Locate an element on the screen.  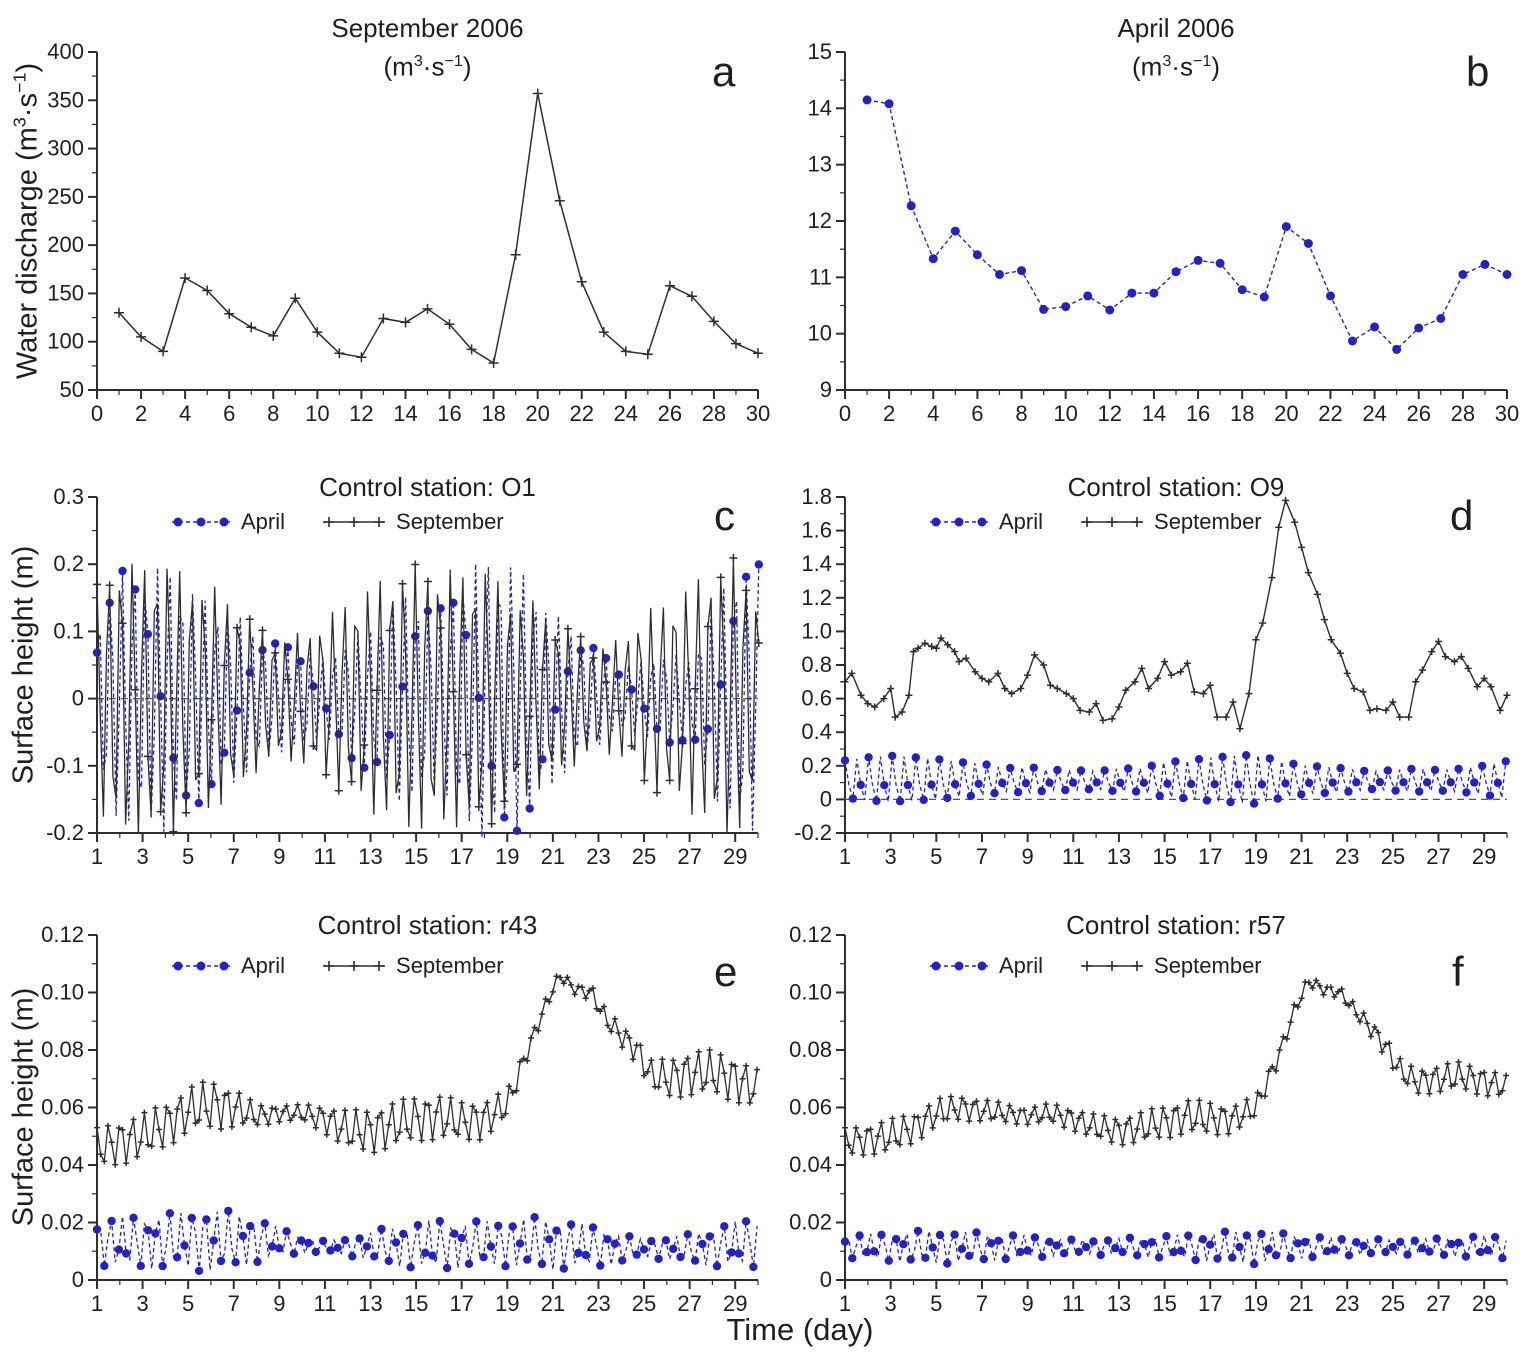
x-tick-label: 1 is located at coordinates (97, 1303).